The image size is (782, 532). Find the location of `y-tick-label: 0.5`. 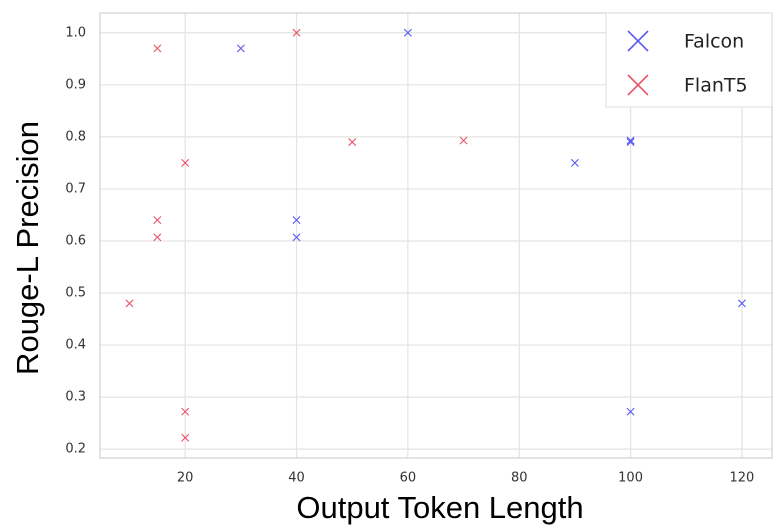

y-tick-label: 0.5 is located at coordinates (75, 293).